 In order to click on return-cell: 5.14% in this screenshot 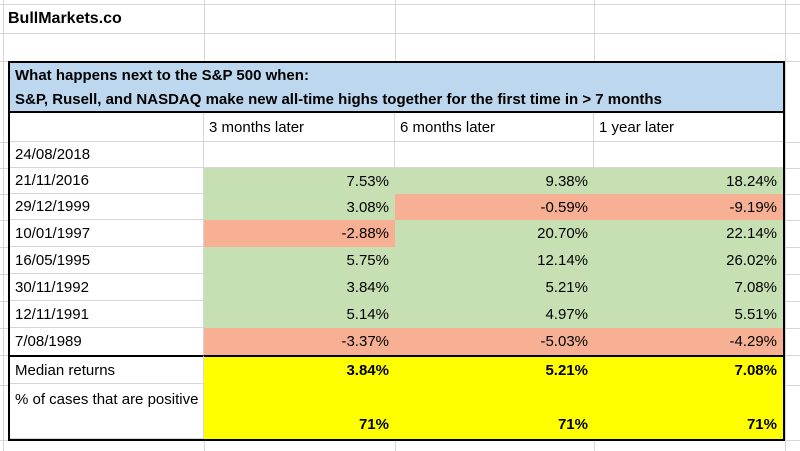, I will do `click(299, 314)`.